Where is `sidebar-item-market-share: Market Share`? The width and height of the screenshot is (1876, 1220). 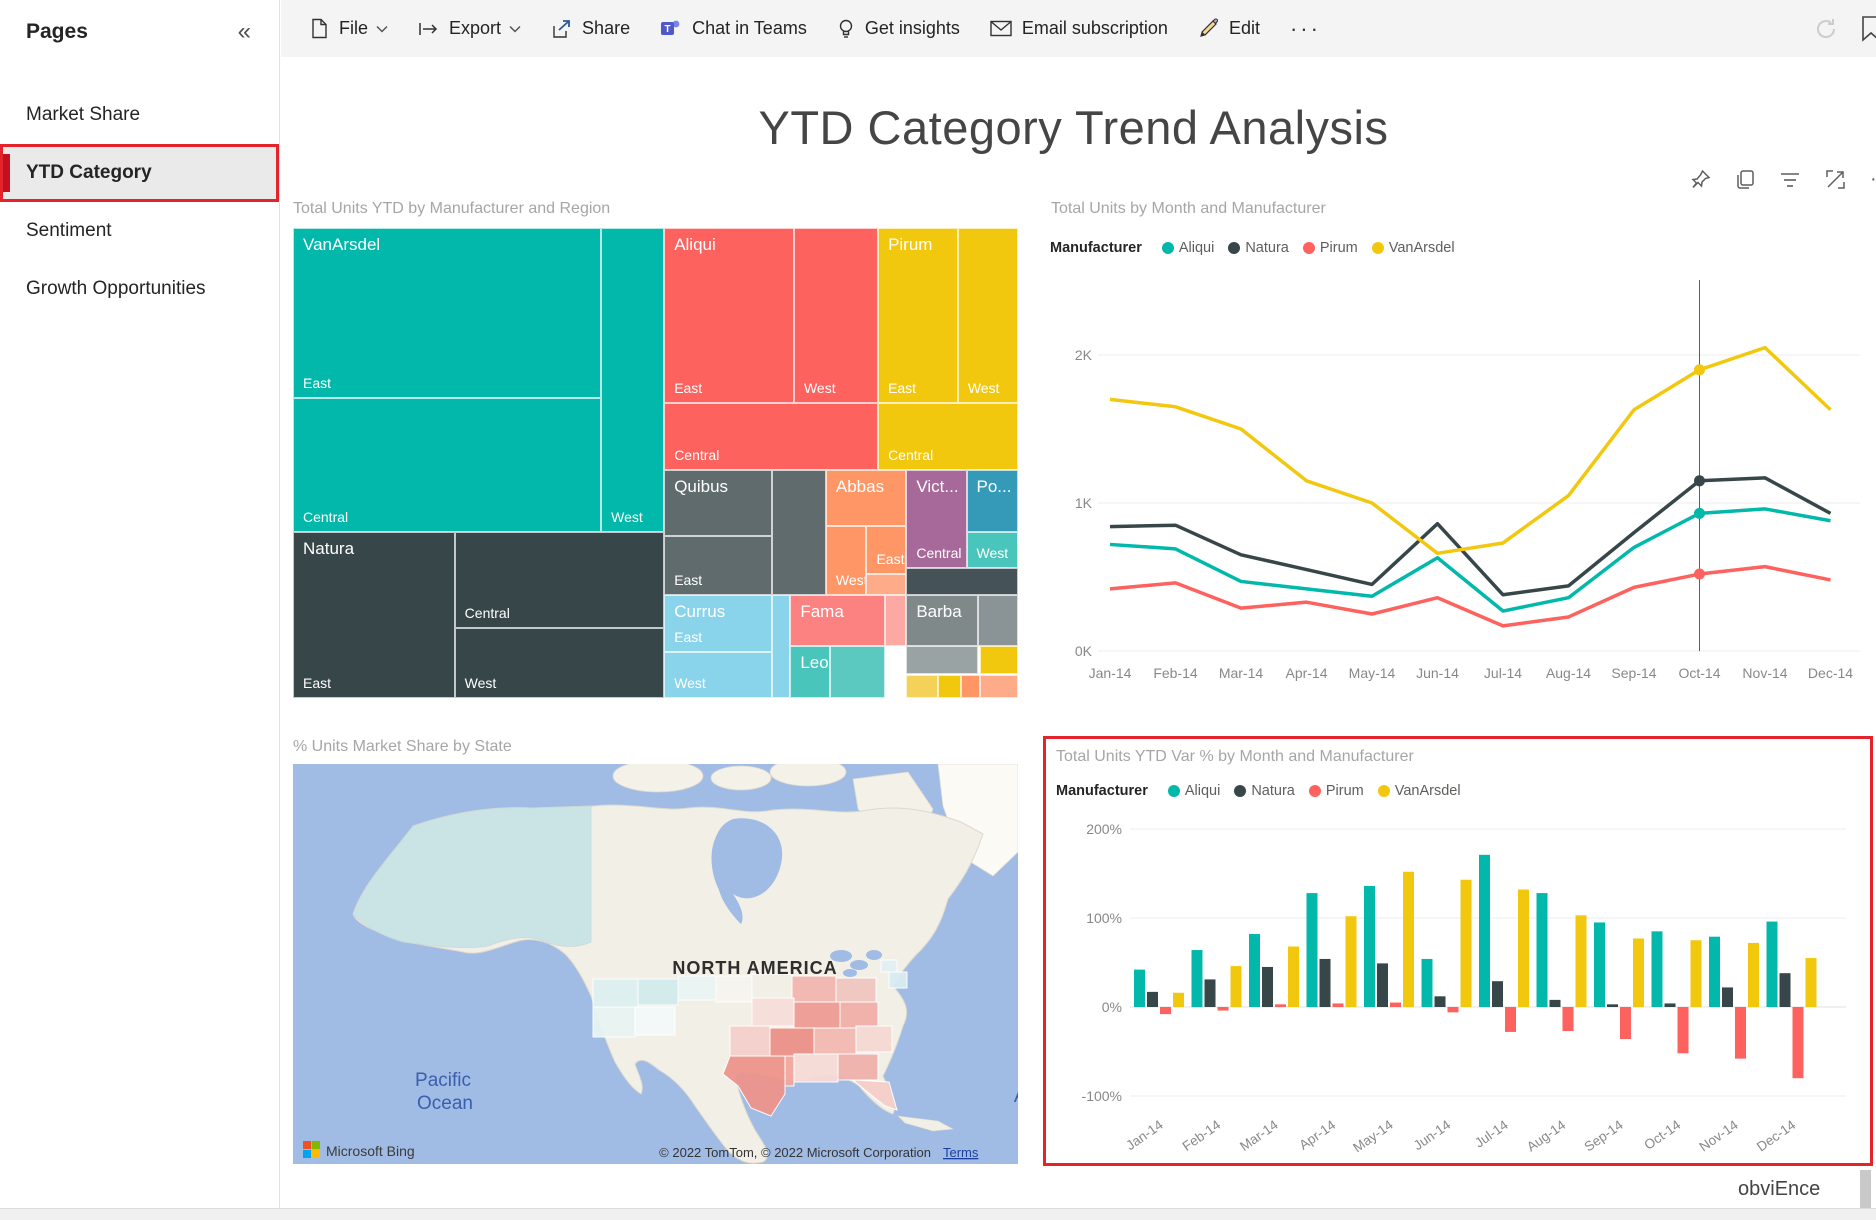 sidebar-item-market-share: Market Share is located at coordinates (83, 114).